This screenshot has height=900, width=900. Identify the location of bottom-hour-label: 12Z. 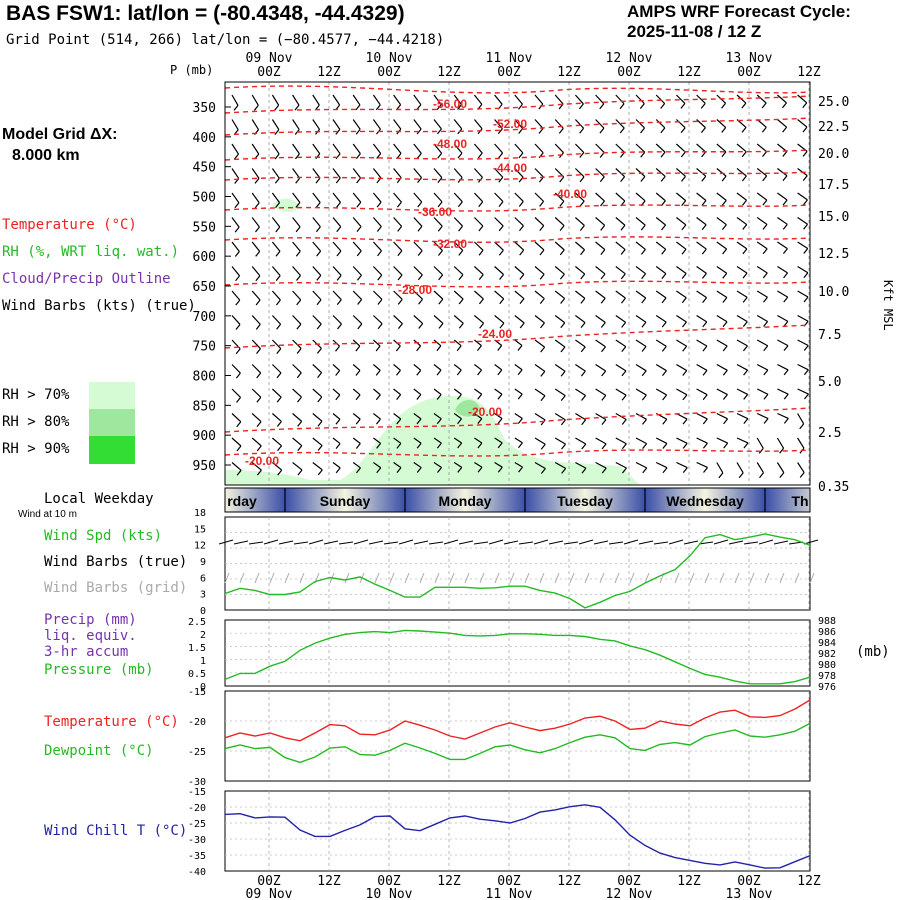
(329, 881).